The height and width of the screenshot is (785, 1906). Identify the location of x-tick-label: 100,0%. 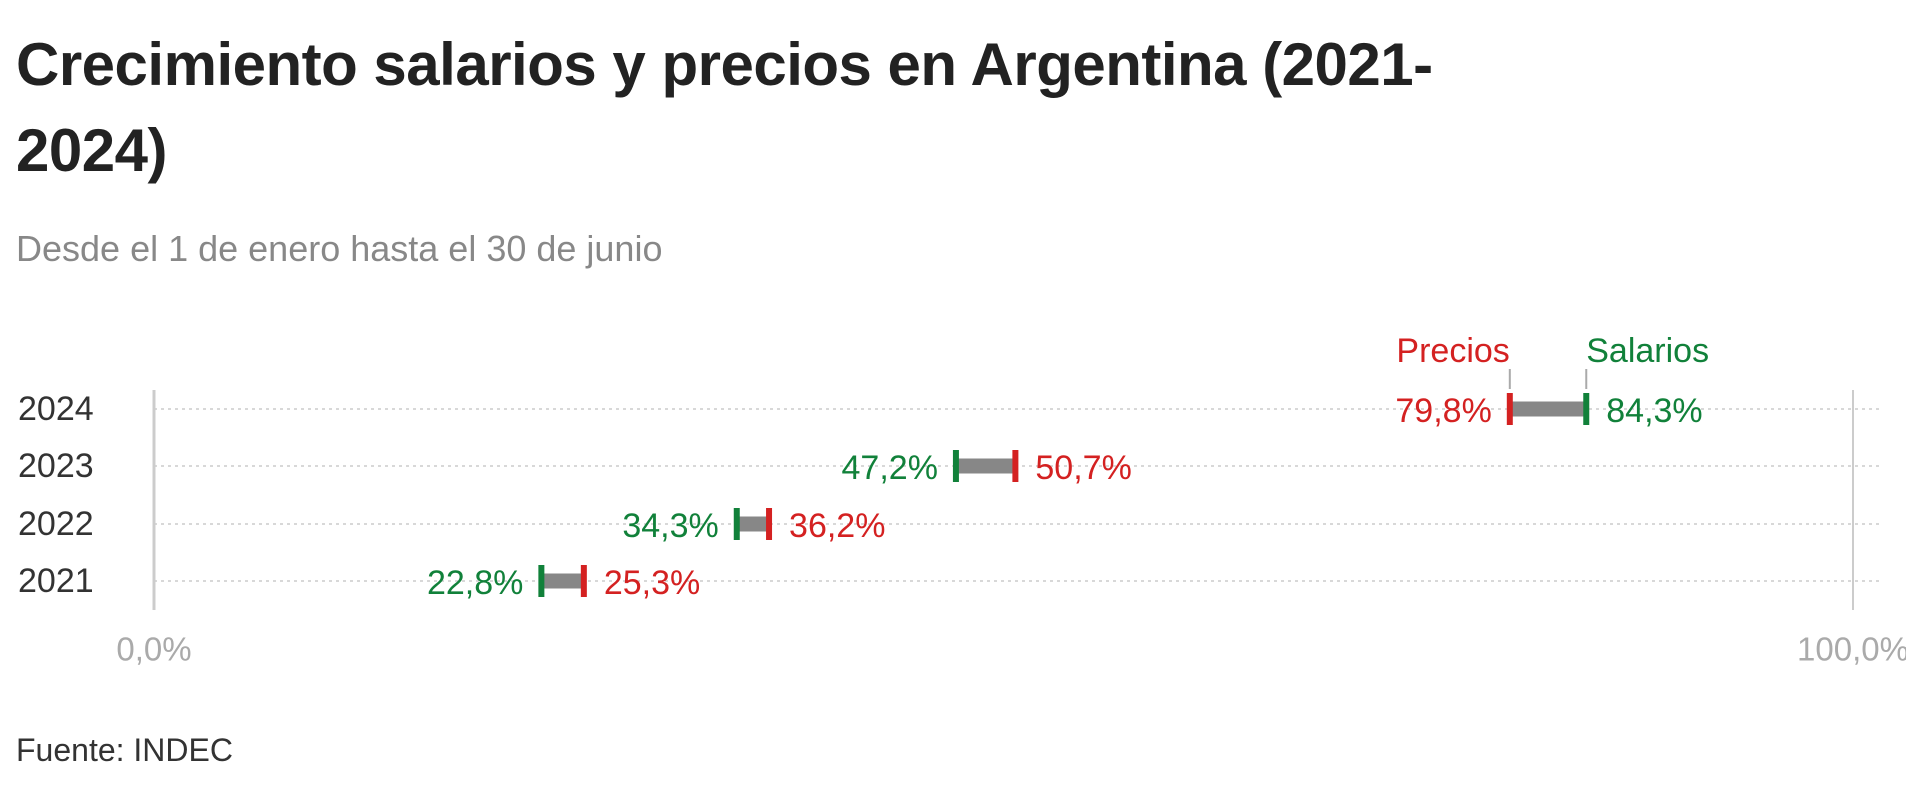
(1851, 649).